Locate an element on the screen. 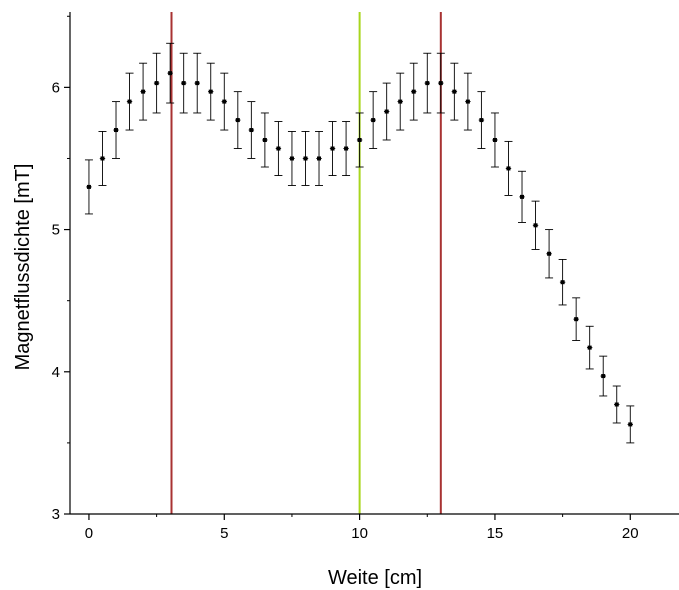 The width and height of the screenshot is (679, 590). y-tick-label: 4 is located at coordinates (56, 372).